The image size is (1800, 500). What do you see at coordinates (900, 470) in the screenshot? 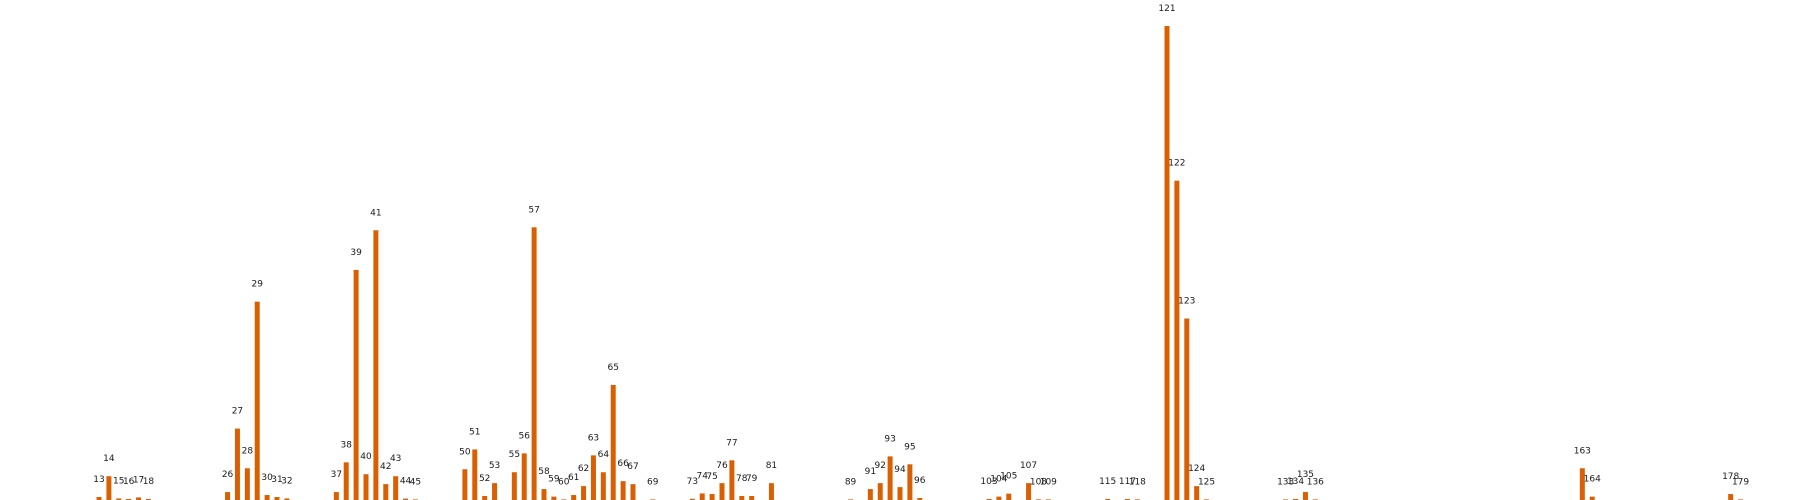
I see `bar-label-94: 94` at bounding box center [900, 470].